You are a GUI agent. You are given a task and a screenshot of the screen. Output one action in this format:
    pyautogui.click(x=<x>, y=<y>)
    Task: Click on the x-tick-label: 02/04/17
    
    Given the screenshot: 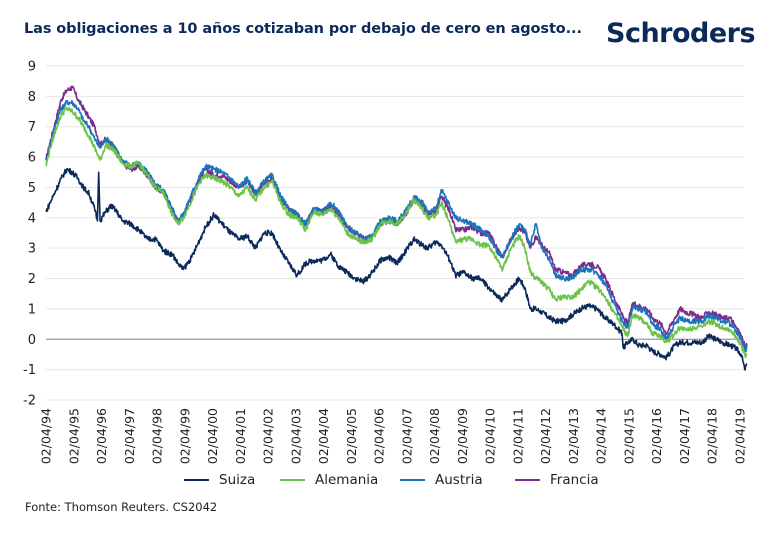 What is the action you would take?
    pyautogui.click(x=684, y=436)
    